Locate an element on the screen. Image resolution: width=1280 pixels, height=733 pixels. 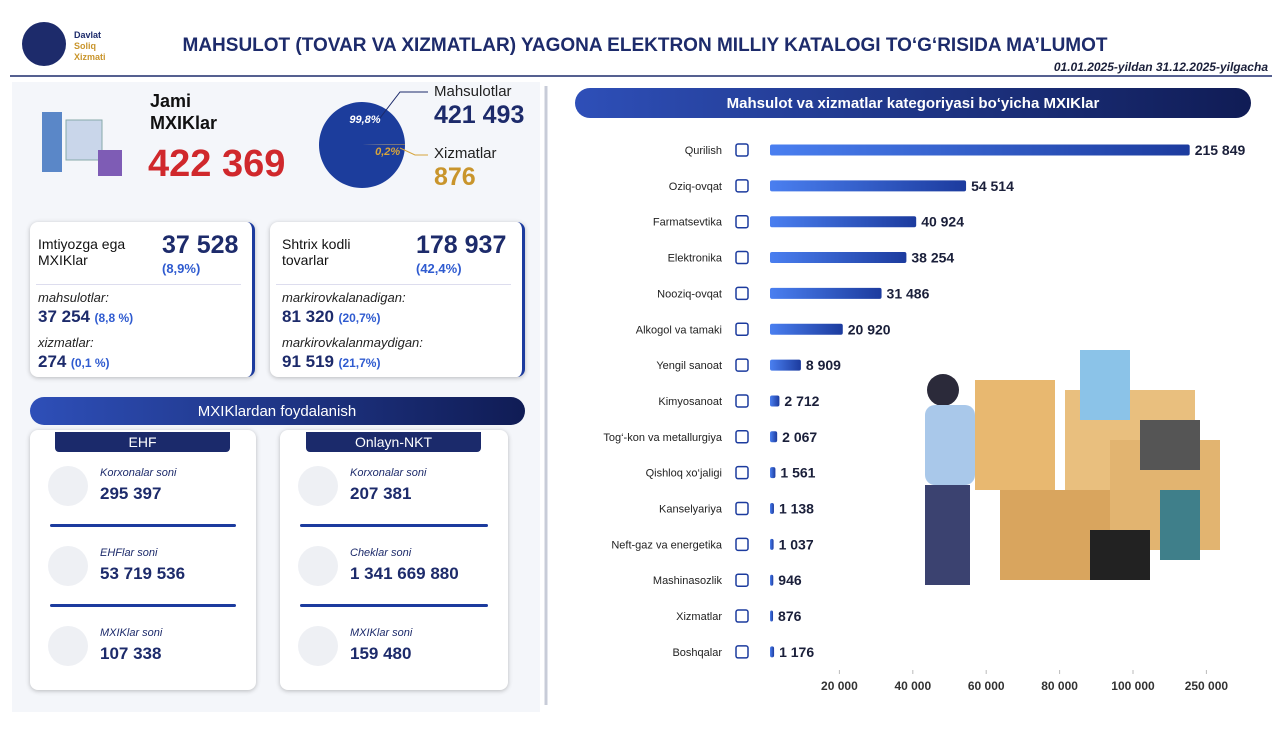
category-label: Neft-gaz va energetika is located at coordinates (667, 545).